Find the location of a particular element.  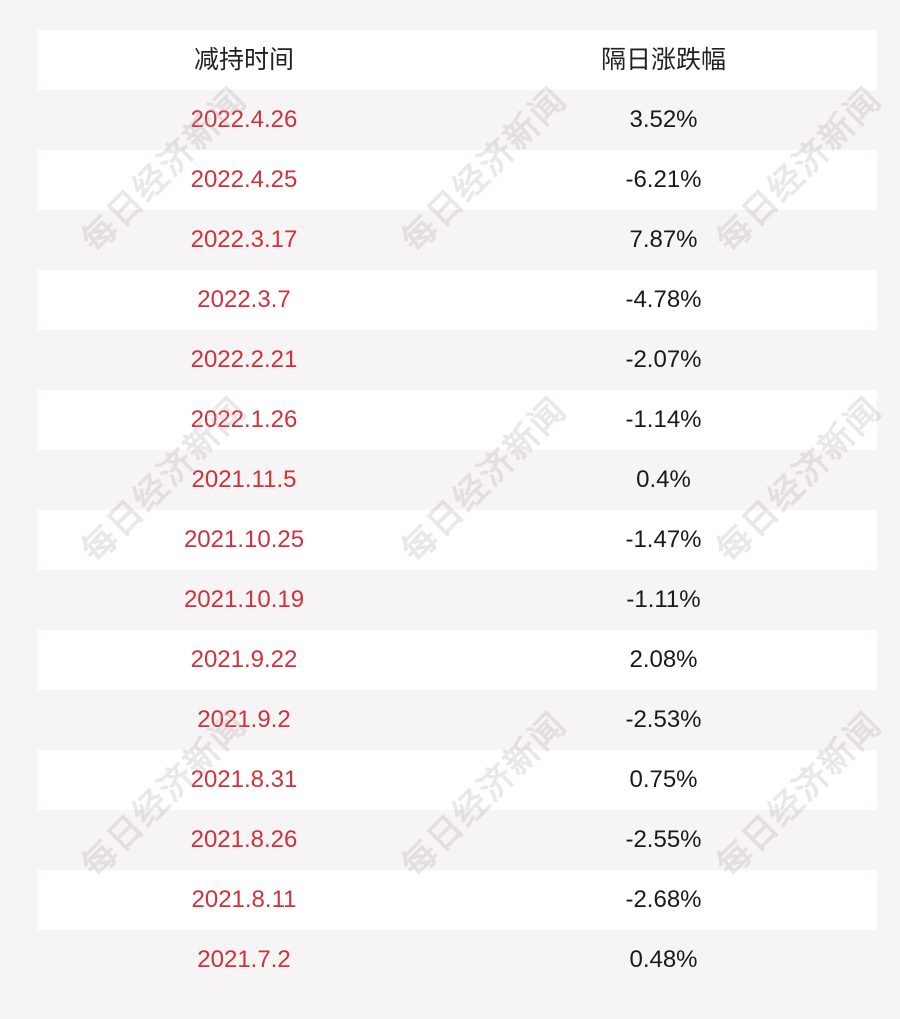

table-header: 减持时间 隔日涨跌幅 is located at coordinates (457, 60).